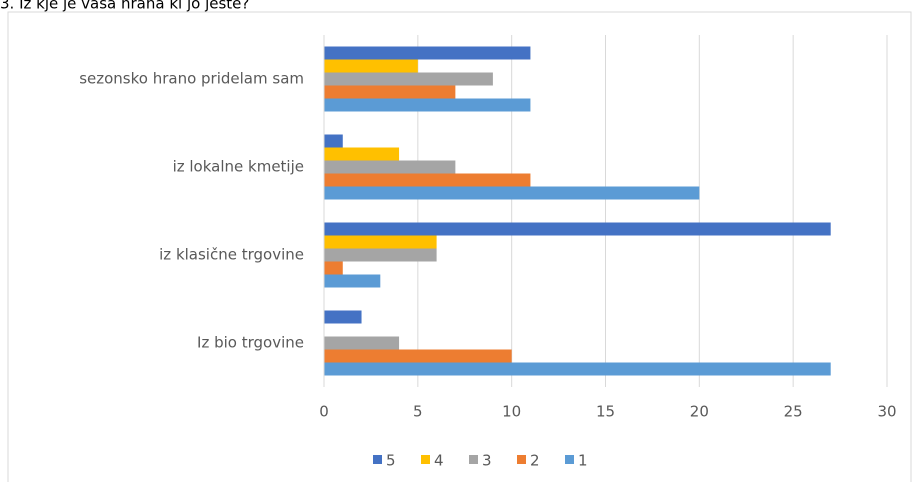 The width and height of the screenshot is (914, 482). Describe the element at coordinates (583, 461) in the screenshot. I see `legend-label: 1` at that location.